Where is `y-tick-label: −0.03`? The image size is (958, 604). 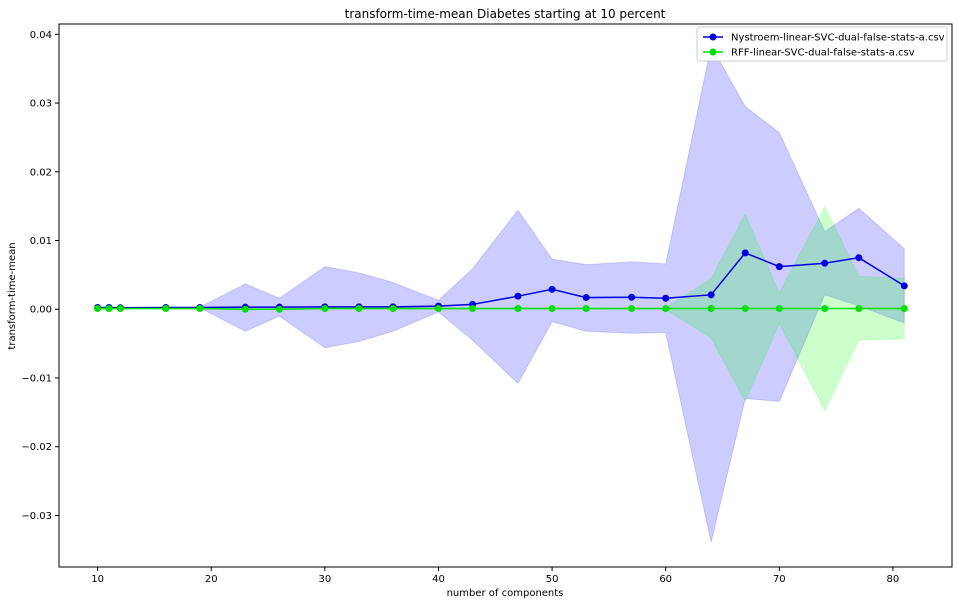 y-tick-label: −0.03 is located at coordinates (36, 516).